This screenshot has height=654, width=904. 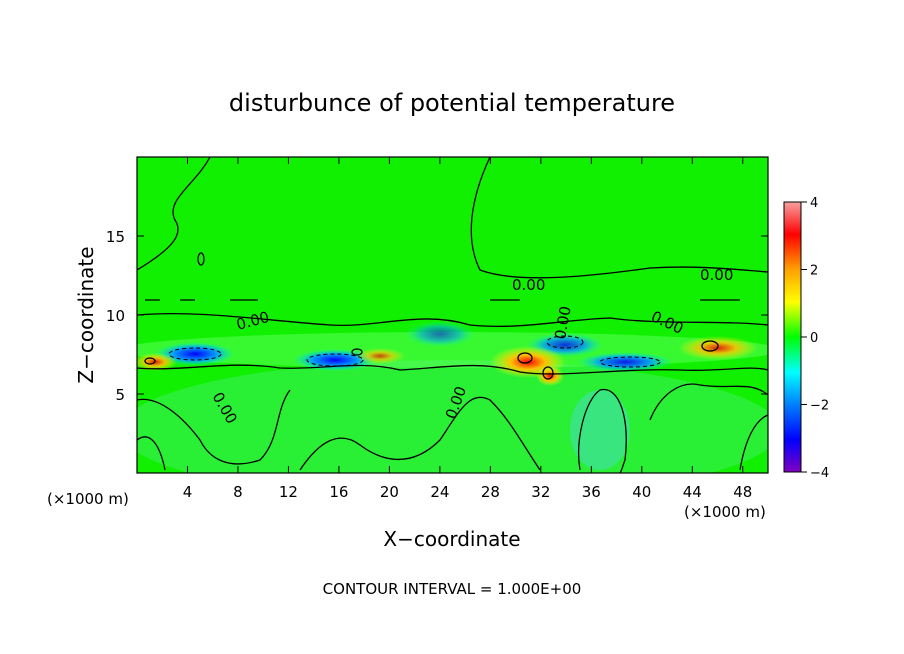 I want to click on colorbar-ticks: 4 2 0 −2 −4, so click(x=815, y=338).